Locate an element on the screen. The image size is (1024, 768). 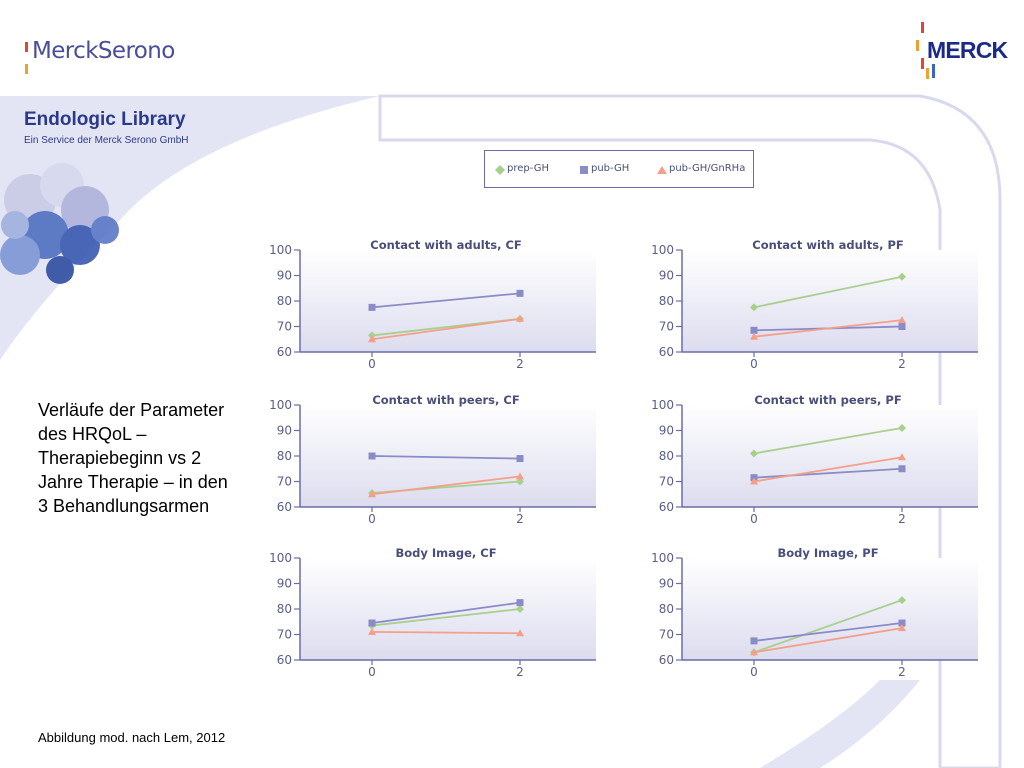
chart-title: Contact with peers, PF is located at coordinates (827, 400).